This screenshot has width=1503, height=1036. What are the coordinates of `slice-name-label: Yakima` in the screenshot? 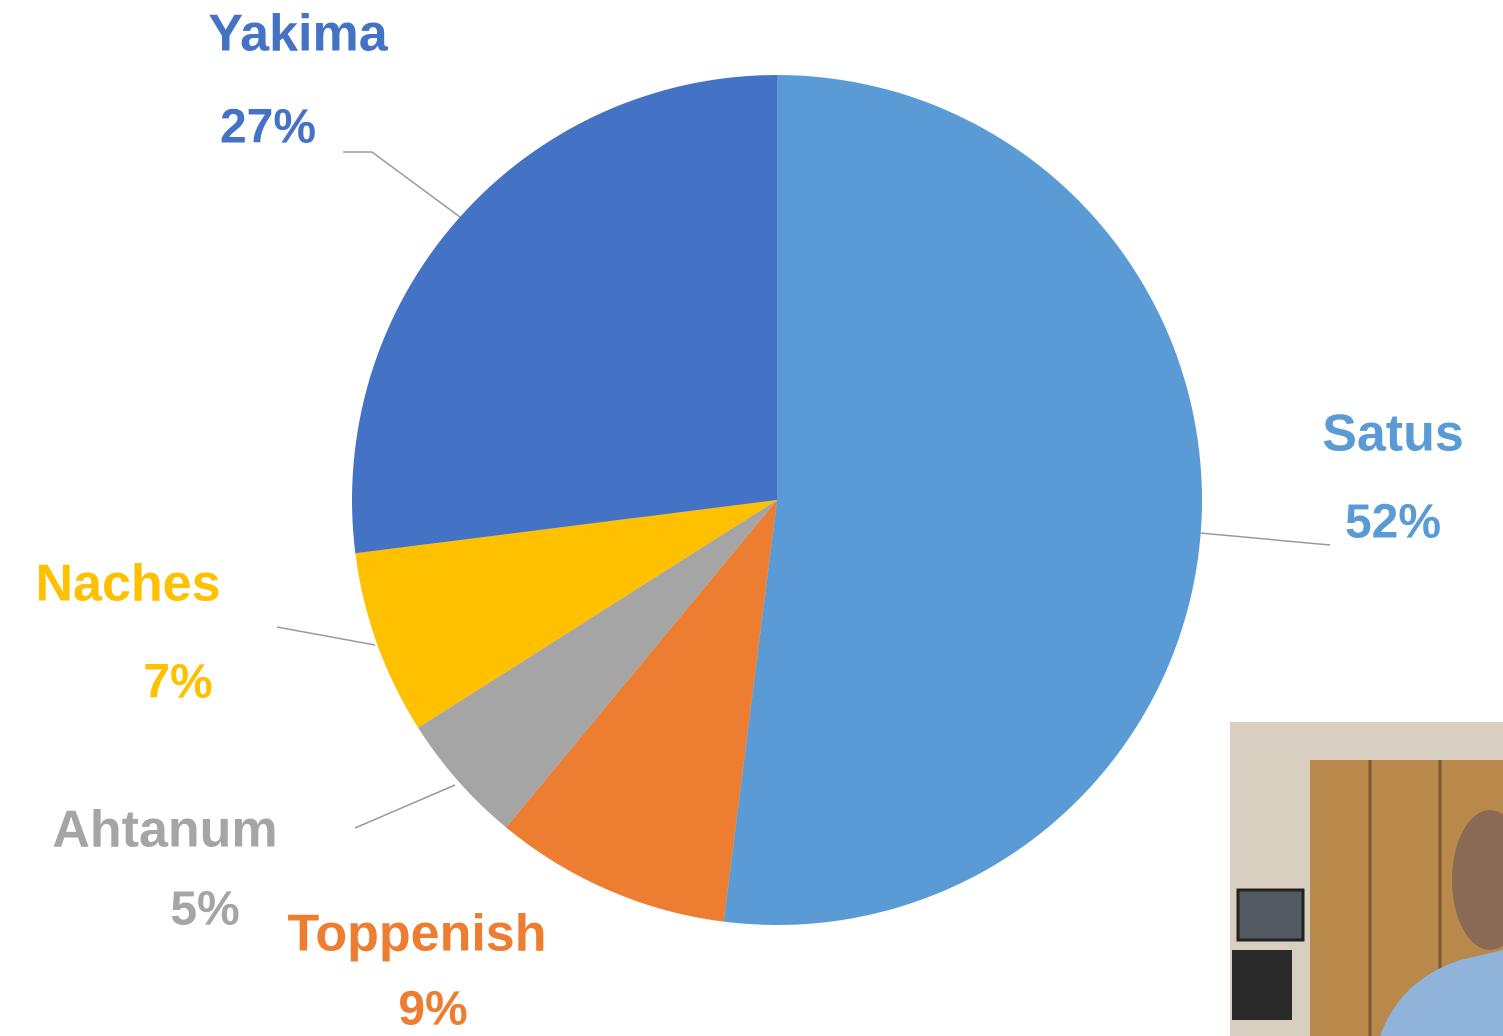 It's located at (298, 34).